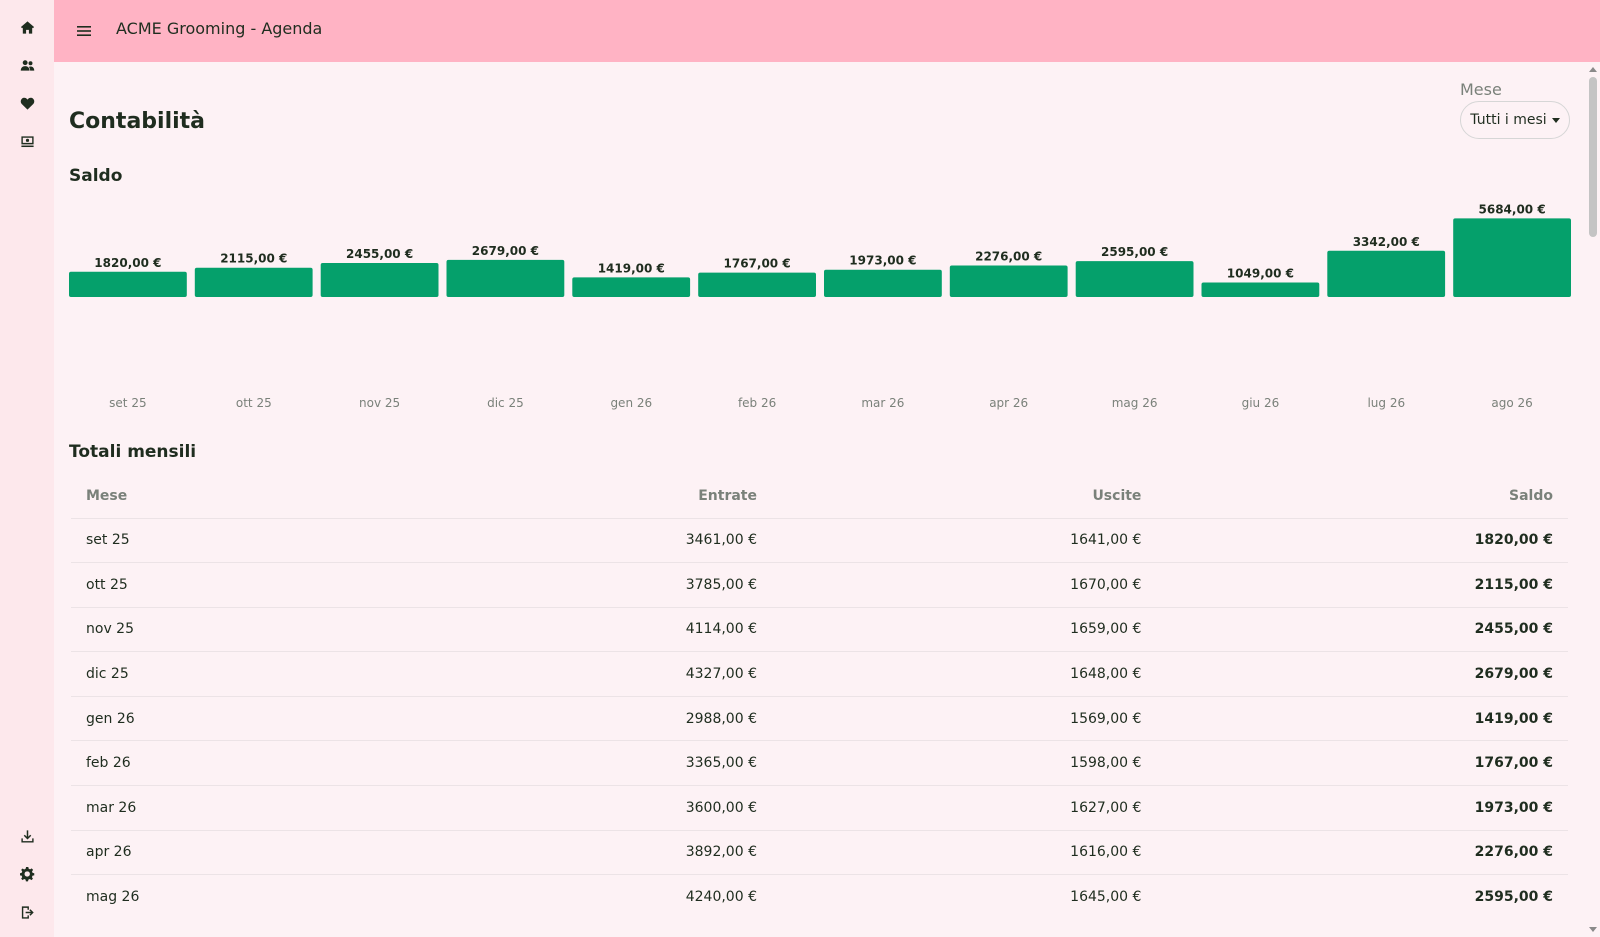 This screenshot has width=1600, height=937. I want to click on x-tick-label: ott 25, so click(254, 403).